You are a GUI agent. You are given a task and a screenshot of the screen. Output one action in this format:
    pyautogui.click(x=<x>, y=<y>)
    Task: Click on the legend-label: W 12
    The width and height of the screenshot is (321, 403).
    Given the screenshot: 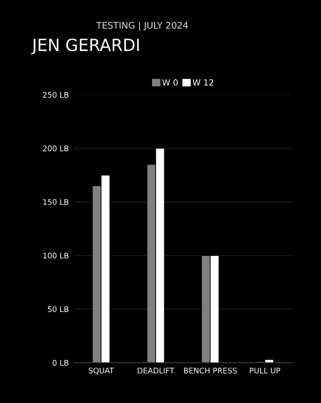 What is the action you would take?
    pyautogui.click(x=203, y=82)
    